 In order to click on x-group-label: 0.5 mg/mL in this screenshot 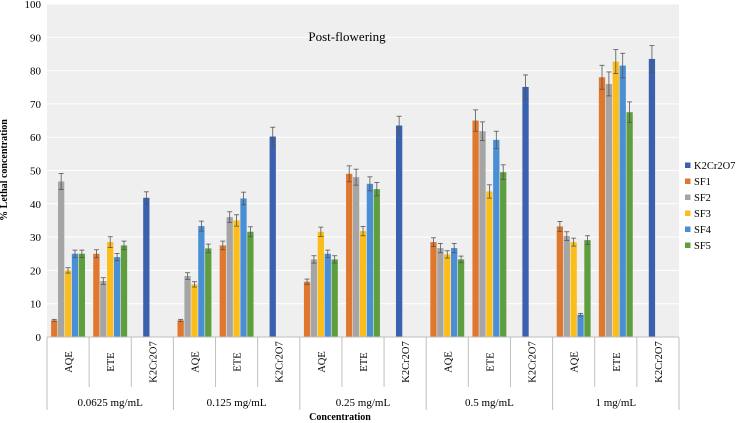, I will do `click(489, 403)`.